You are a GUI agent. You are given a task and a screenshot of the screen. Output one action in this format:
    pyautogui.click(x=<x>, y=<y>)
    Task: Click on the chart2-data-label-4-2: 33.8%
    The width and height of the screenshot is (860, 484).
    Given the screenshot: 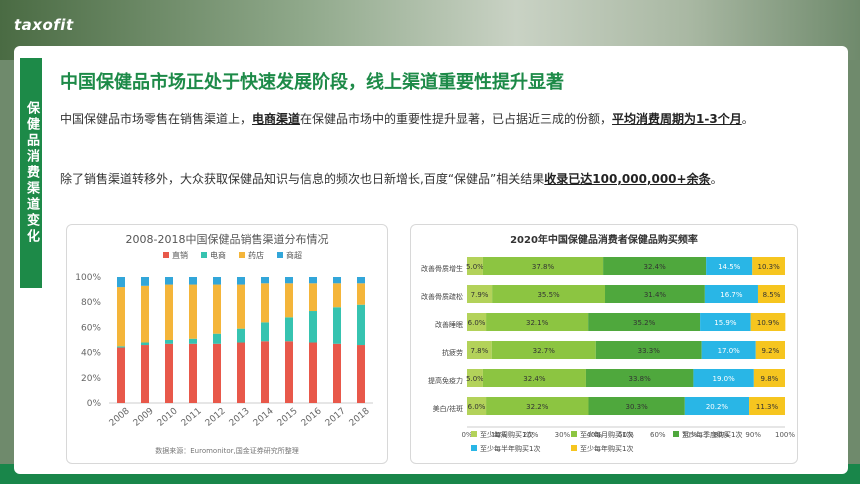 What is the action you would take?
    pyautogui.click(x=640, y=379)
    